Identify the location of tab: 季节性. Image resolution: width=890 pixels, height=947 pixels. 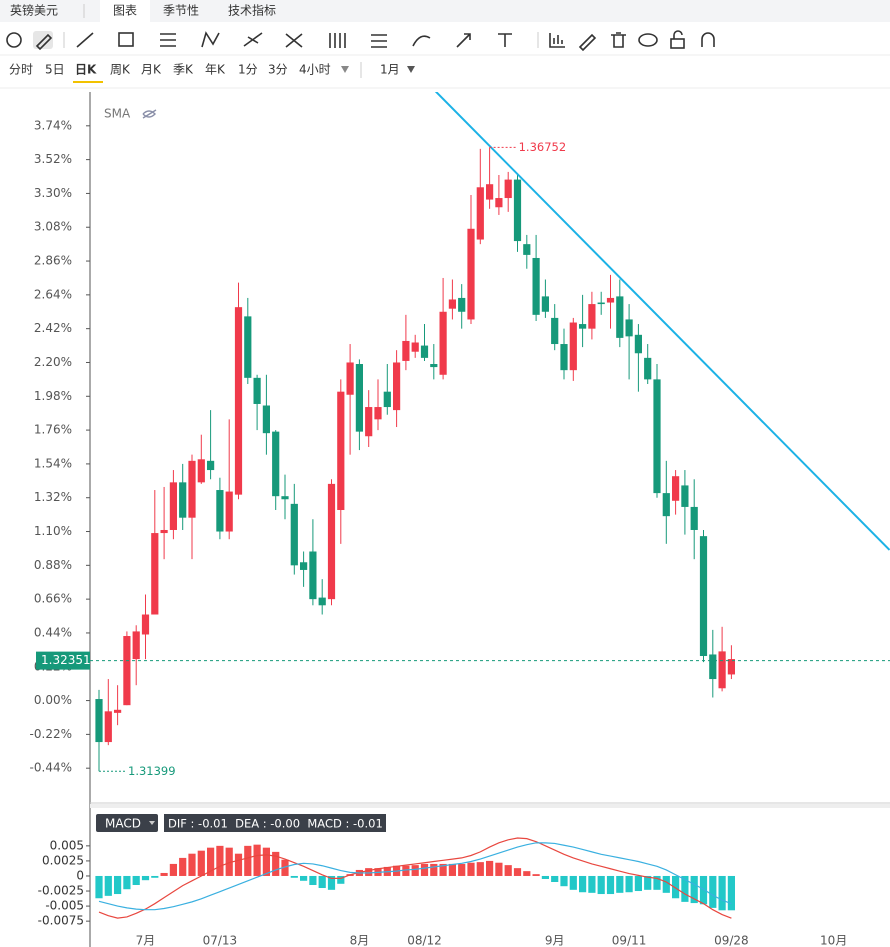
(181, 11).